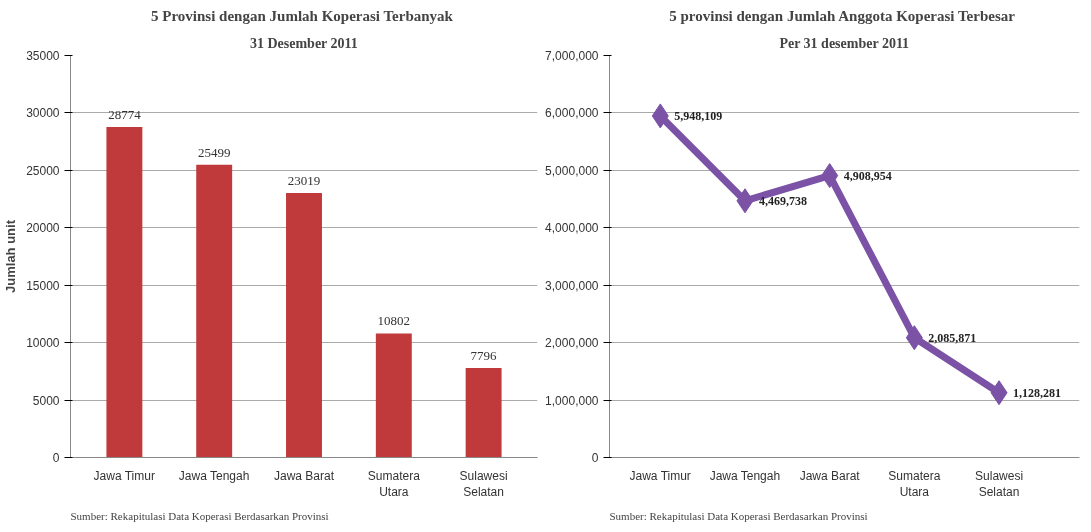  What do you see at coordinates (572, 170) in the screenshot?
I see `y-tick-label: 5,000,000` at bounding box center [572, 170].